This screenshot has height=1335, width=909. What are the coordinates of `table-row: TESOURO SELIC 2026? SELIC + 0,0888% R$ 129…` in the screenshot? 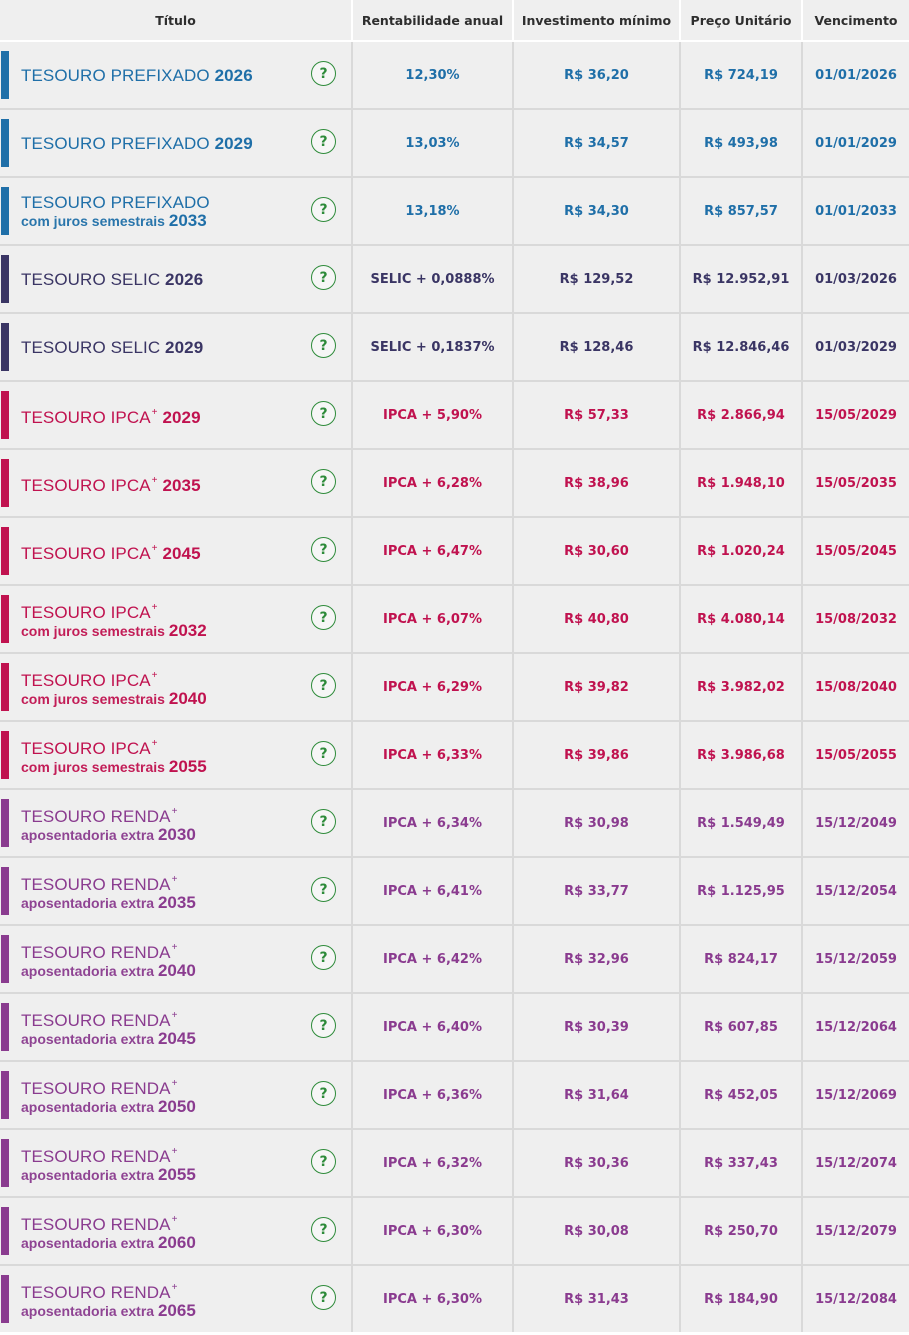 It's located at (454, 279).